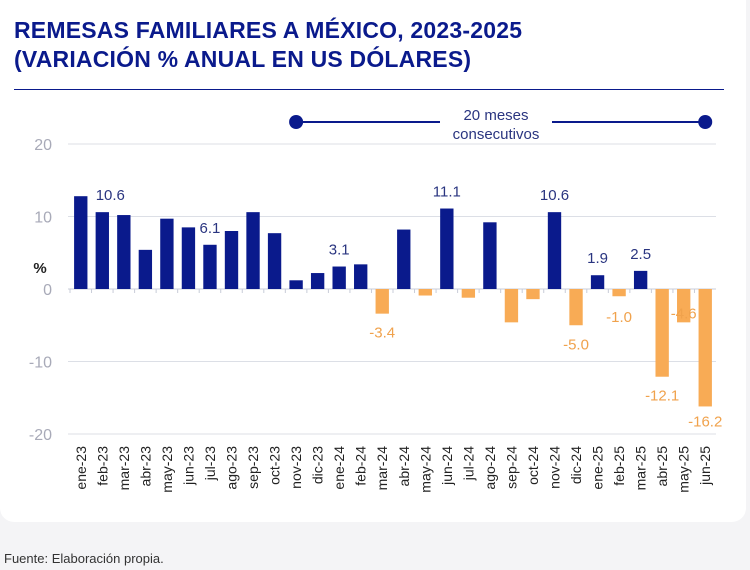 This screenshot has height=570, width=750. What do you see at coordinates (318, 465) in the screenshot?
I see `x-tick-label: dic-23` at bounding box center [318, 465].